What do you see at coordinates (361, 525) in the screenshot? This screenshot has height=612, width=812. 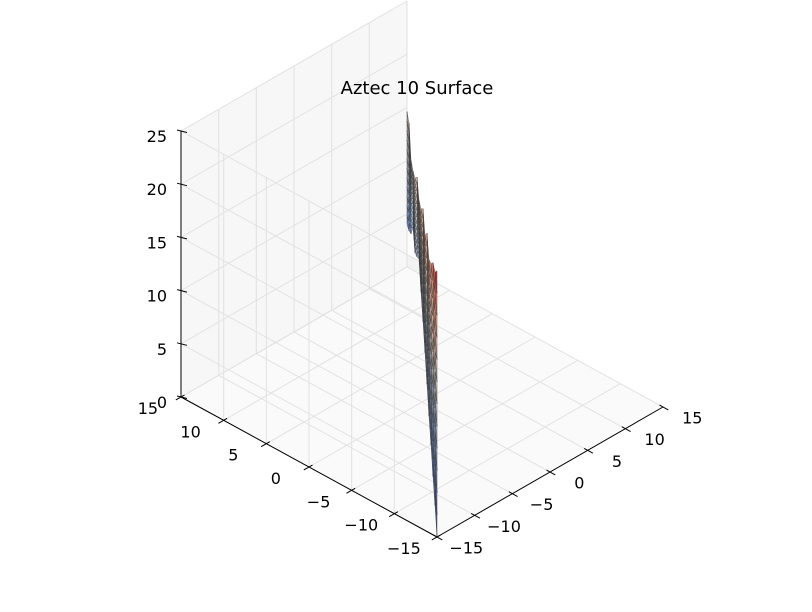 I see `y-tick-label: −10` at bounding box center [361, 525].